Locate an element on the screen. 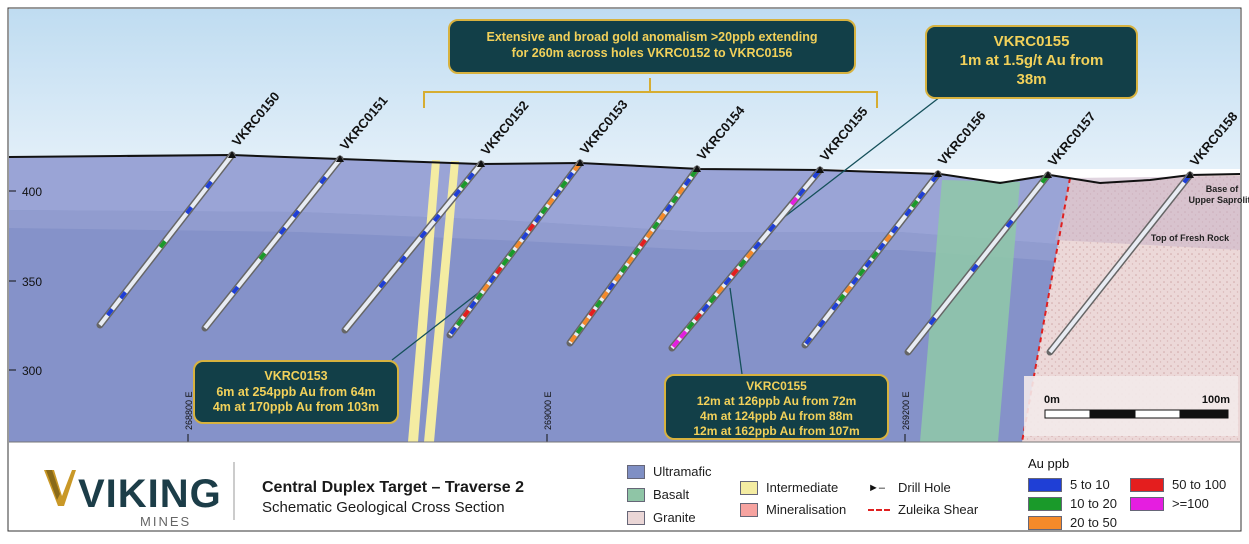 This screenshot has height=544, width=1249. au-20-50-label: 20 to 50 is located at coordinates (1093, 522).